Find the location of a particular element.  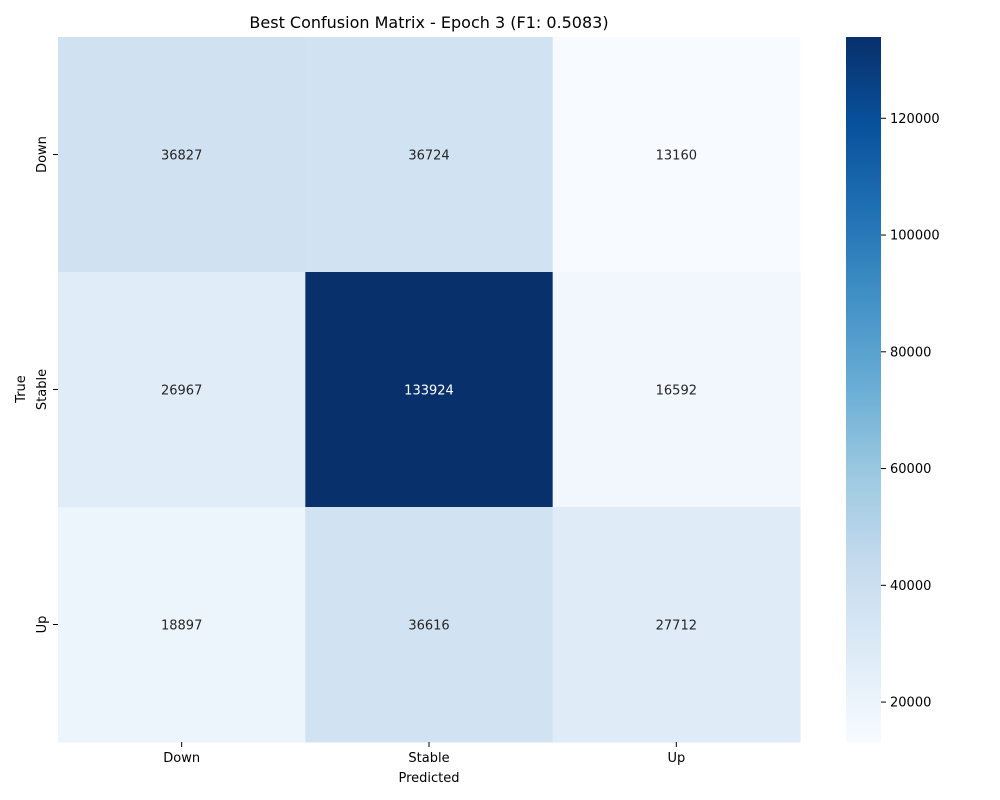

cell-value-label: 36724 is located at coordinates (428, 156).